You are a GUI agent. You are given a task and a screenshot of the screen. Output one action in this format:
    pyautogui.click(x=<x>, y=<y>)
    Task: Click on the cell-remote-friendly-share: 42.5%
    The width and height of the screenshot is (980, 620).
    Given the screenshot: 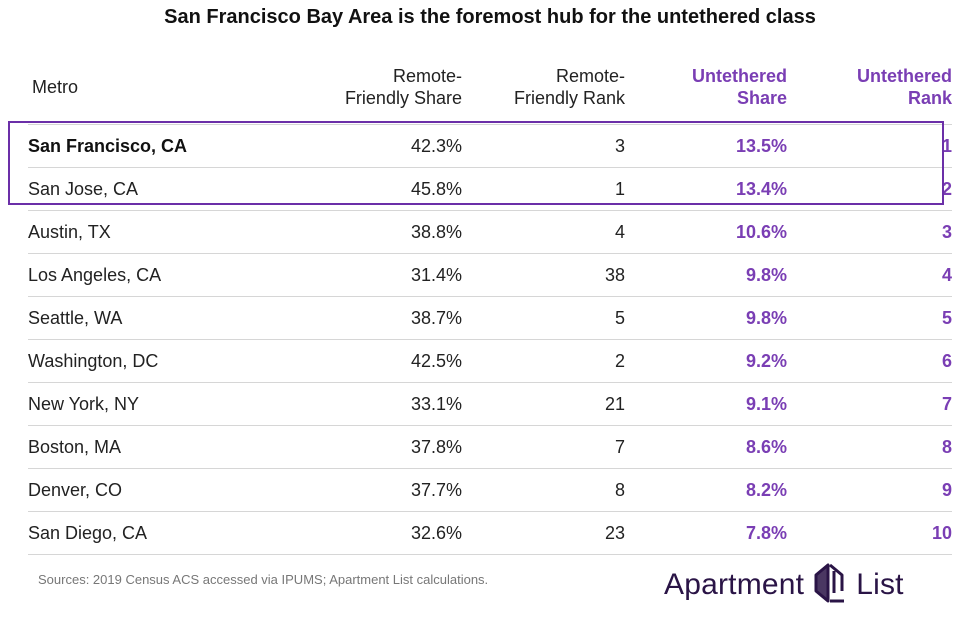 What is the action you would take?
    pyautogui.click(x=370, y=361)
    